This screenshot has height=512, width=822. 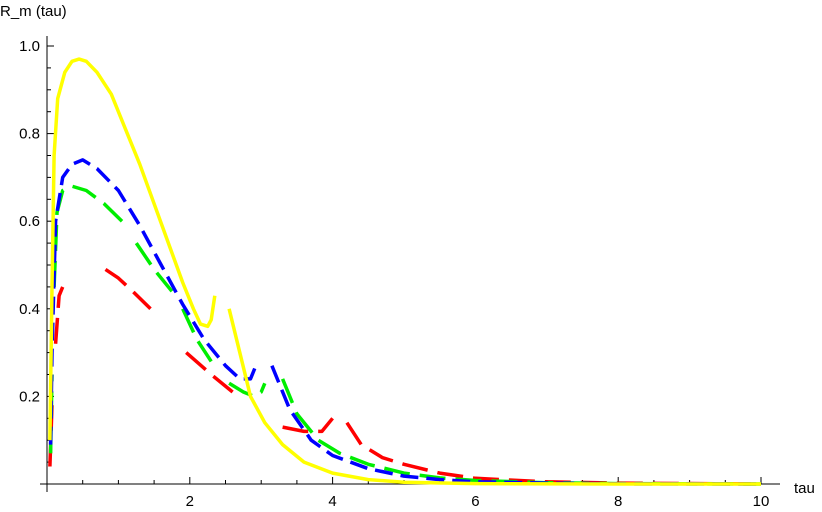 What do you see at coordinates (475, 501) in the screenshot?
I see `x-tick-label: 6` at bounding box center [475, 501].